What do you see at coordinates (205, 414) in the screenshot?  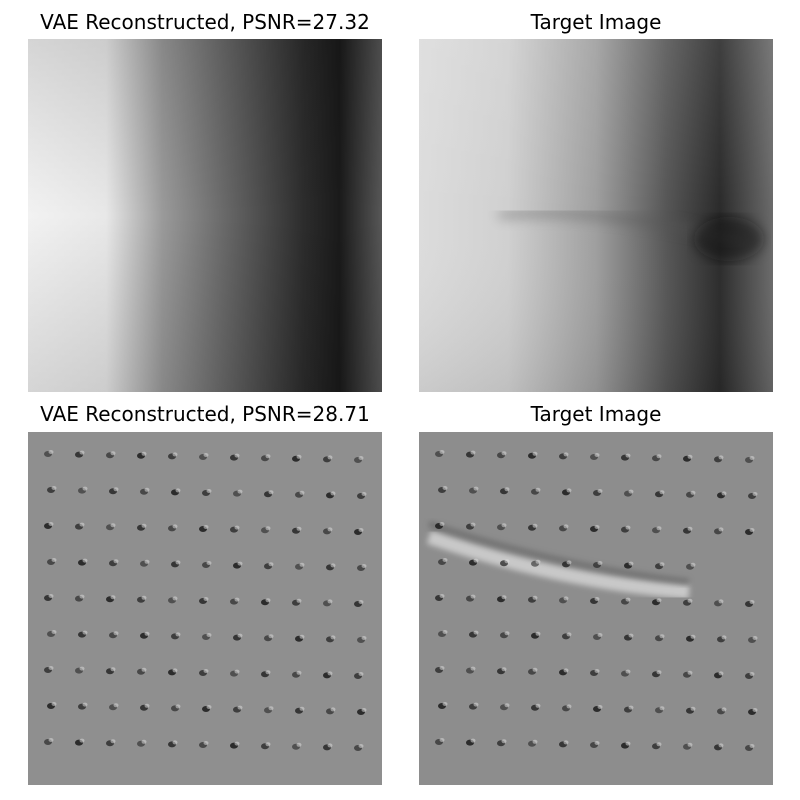 I see `panel-title: VAE Reconstructed, PSNR=28.71` at bounding box center [205, 414].